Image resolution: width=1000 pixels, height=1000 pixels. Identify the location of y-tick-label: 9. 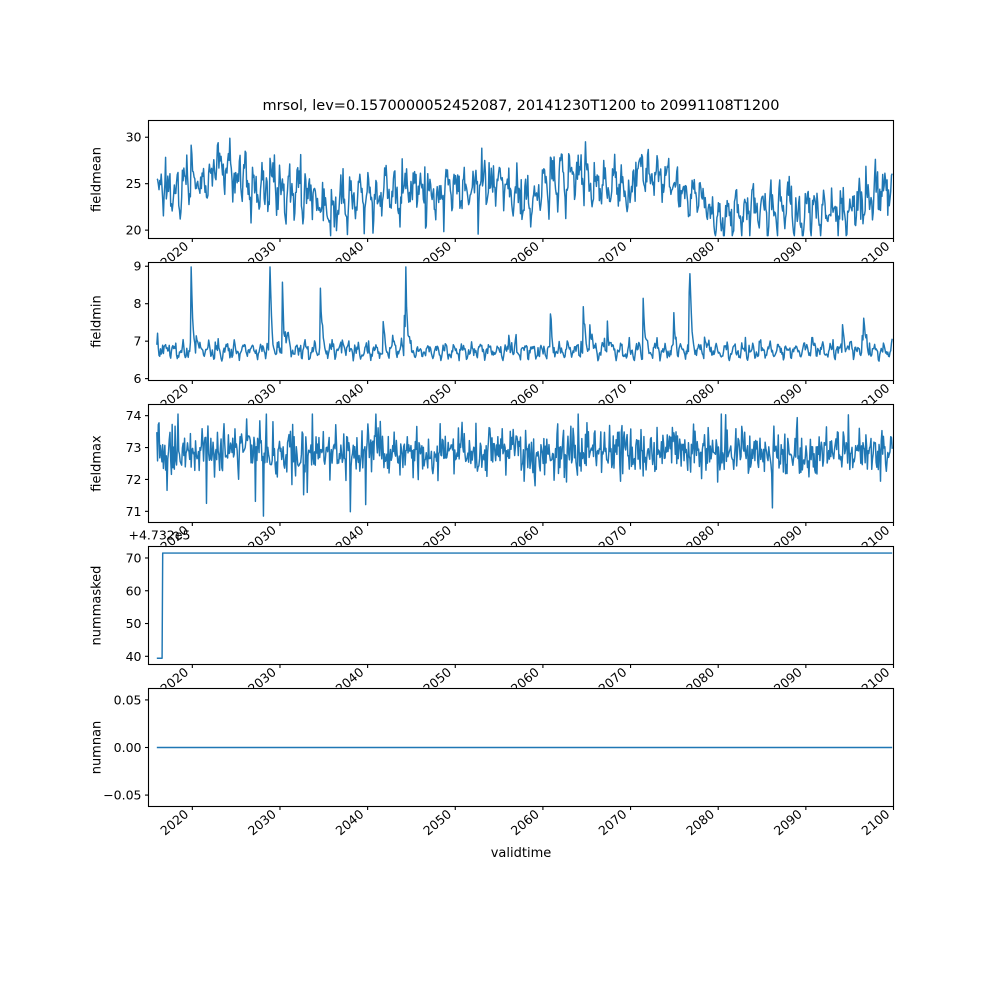
(138, 266).